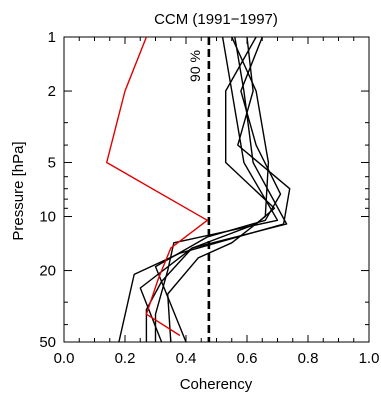  Describe the element at coordinates (369, 358) in the screenshot. I see `x-tick-label: 1.0` at that location.